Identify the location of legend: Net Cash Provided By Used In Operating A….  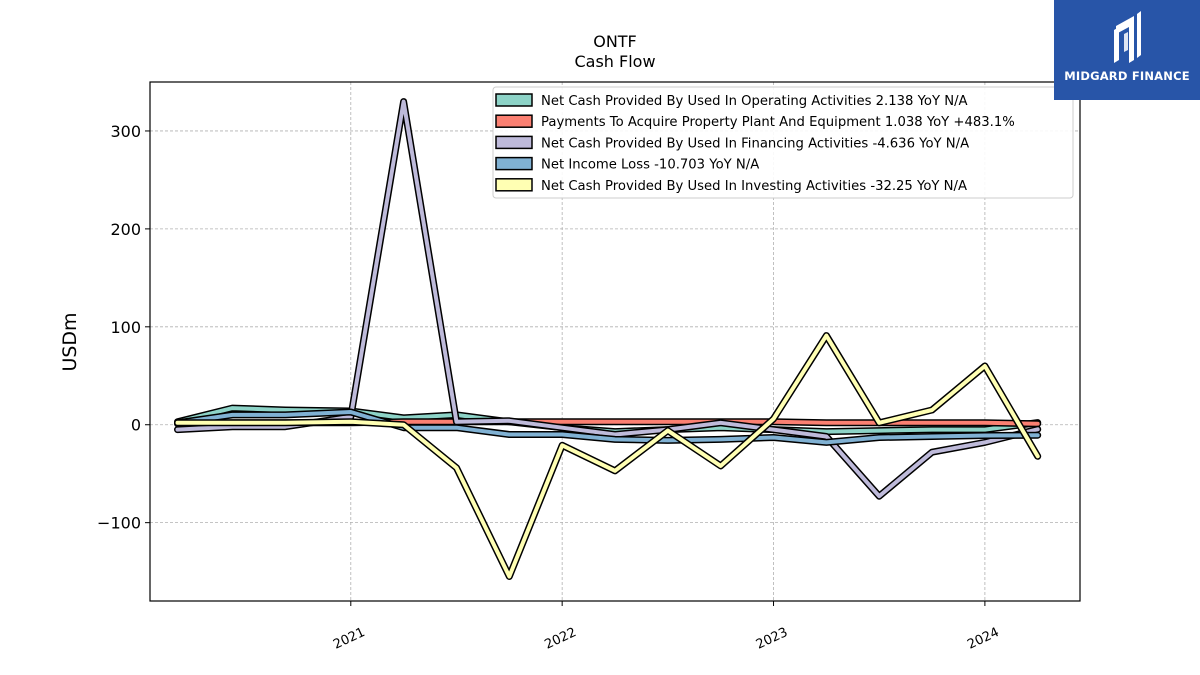
(783, 142).